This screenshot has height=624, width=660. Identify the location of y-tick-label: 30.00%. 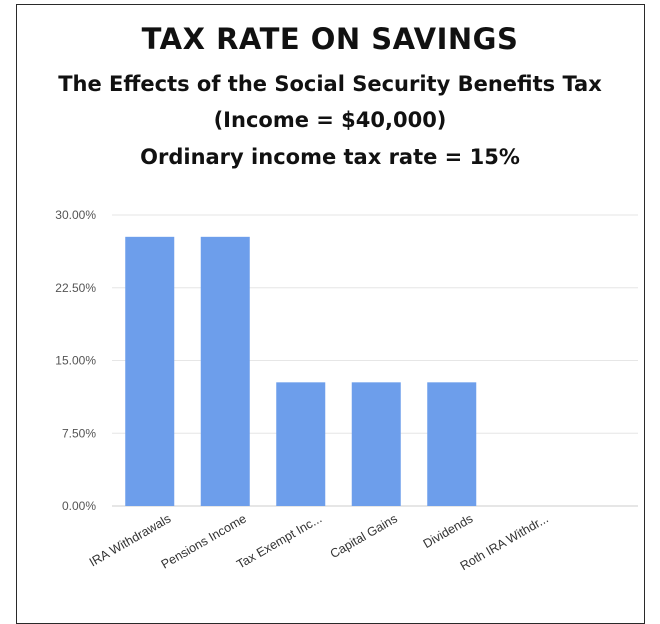
(75, 215).